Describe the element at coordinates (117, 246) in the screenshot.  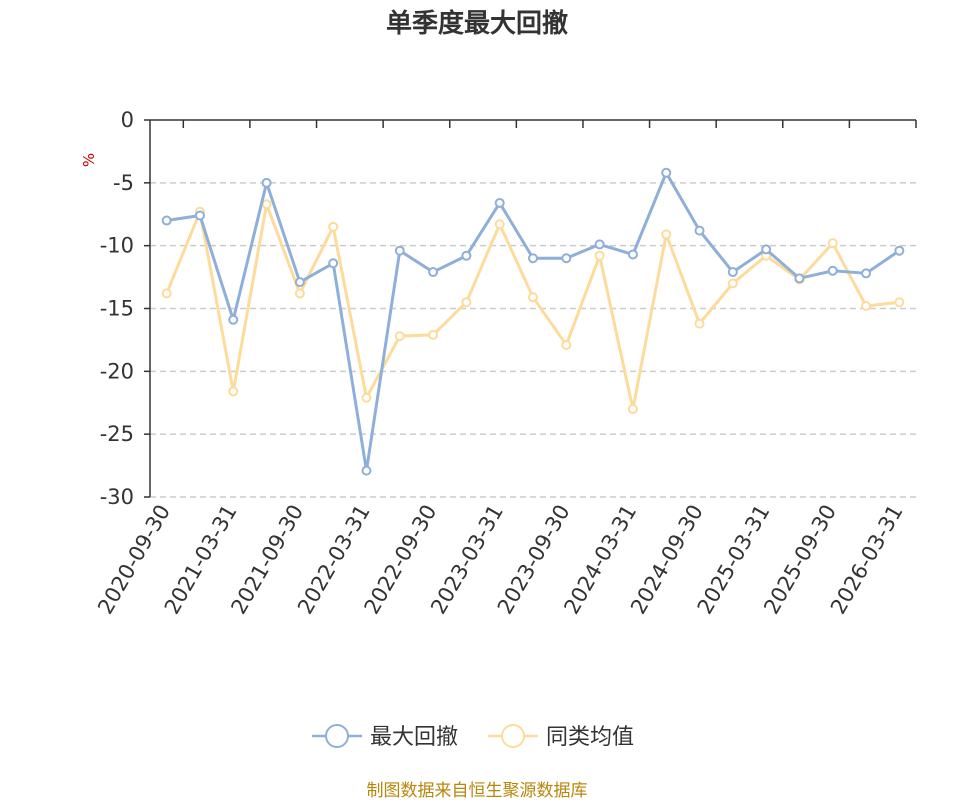
I see `y-tick-label: -10` at that location.